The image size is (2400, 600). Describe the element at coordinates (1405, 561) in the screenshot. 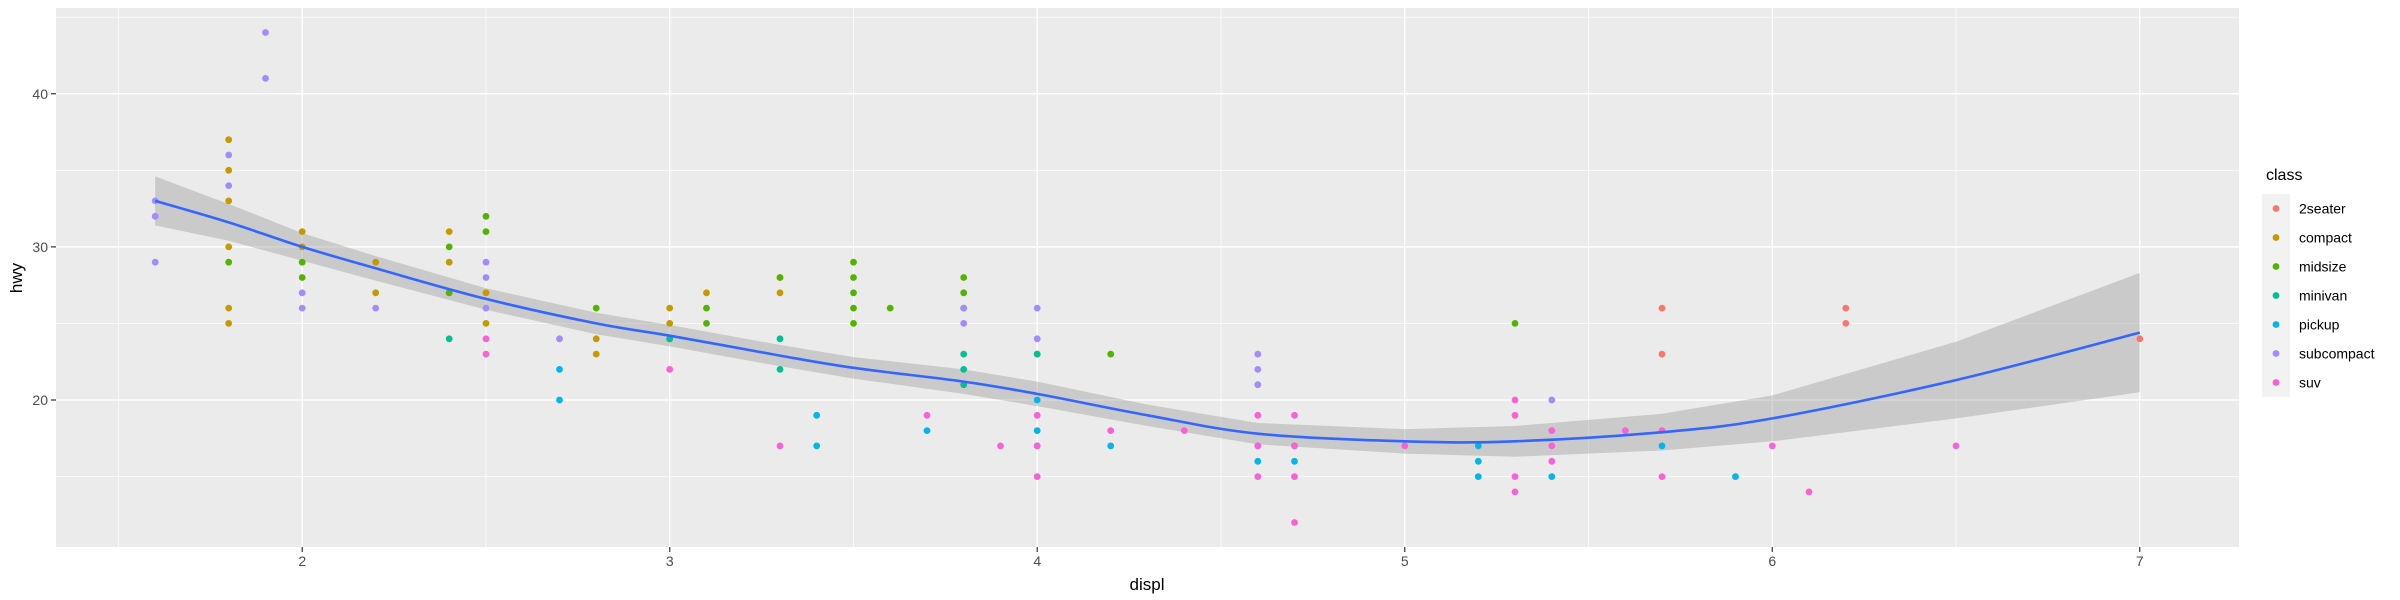

I see `x-tick-label: 5` at that location.